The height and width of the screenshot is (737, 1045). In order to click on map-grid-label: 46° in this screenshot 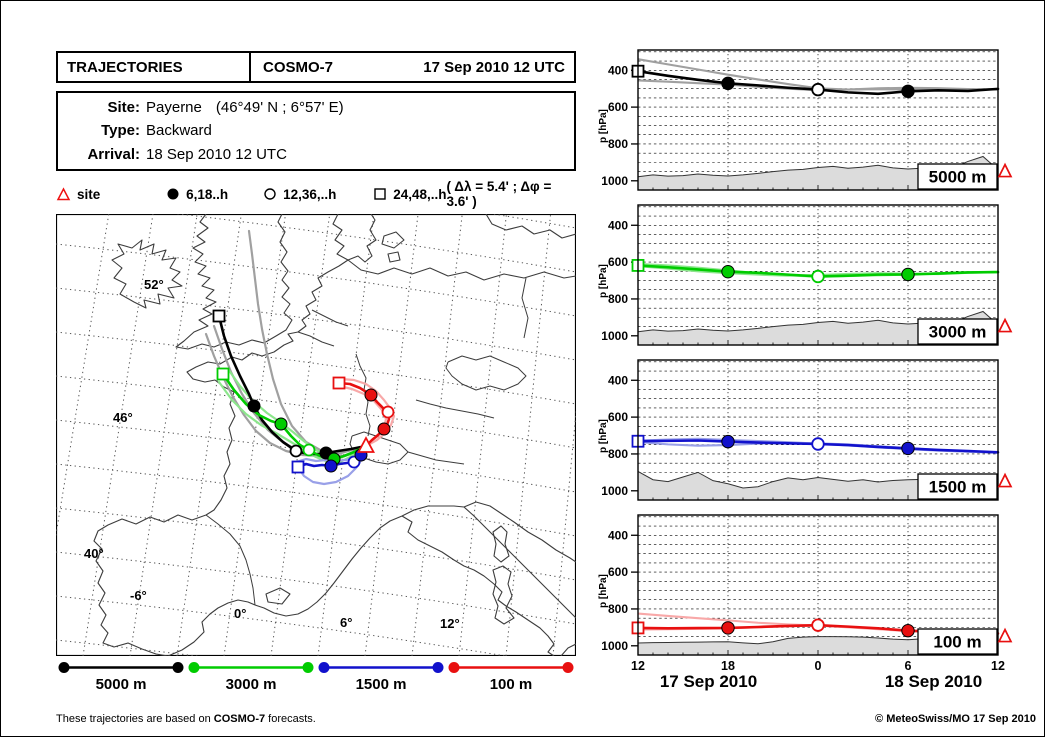, I will do `click(123, 417)`.